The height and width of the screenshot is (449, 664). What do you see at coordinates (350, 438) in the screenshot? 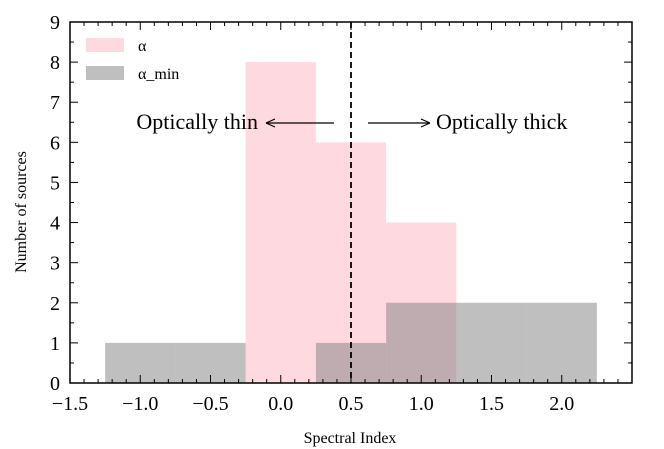
I see `x-axis-label: Spectral Index` at bounding box center [350, 438].